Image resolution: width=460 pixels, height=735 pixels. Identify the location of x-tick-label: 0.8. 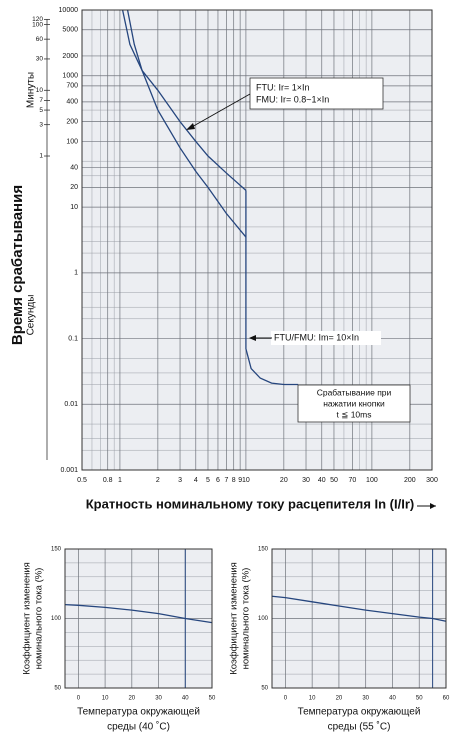
(108, 480).